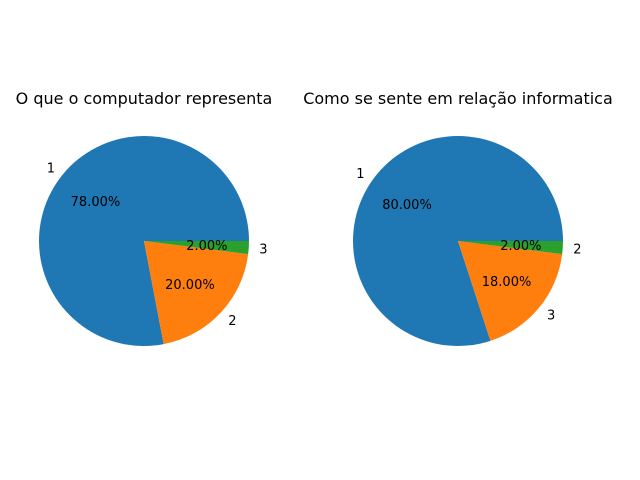 This screenshot has width=640, height=480. What do you see at coordinates (507, 282) in the screenshot?
I see `slice-percent-label: 18.00%` at bounding box center [507, 282].